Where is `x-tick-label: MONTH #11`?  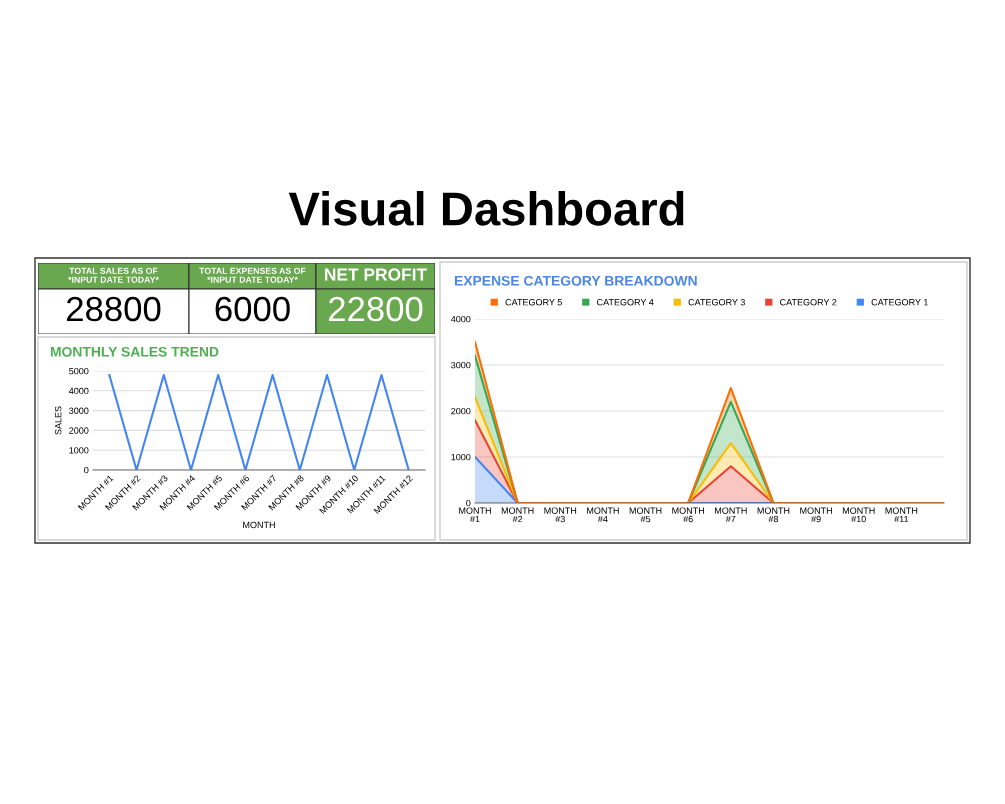
x-tick-label: MONTH #11 is located at coordinates (901, 515).